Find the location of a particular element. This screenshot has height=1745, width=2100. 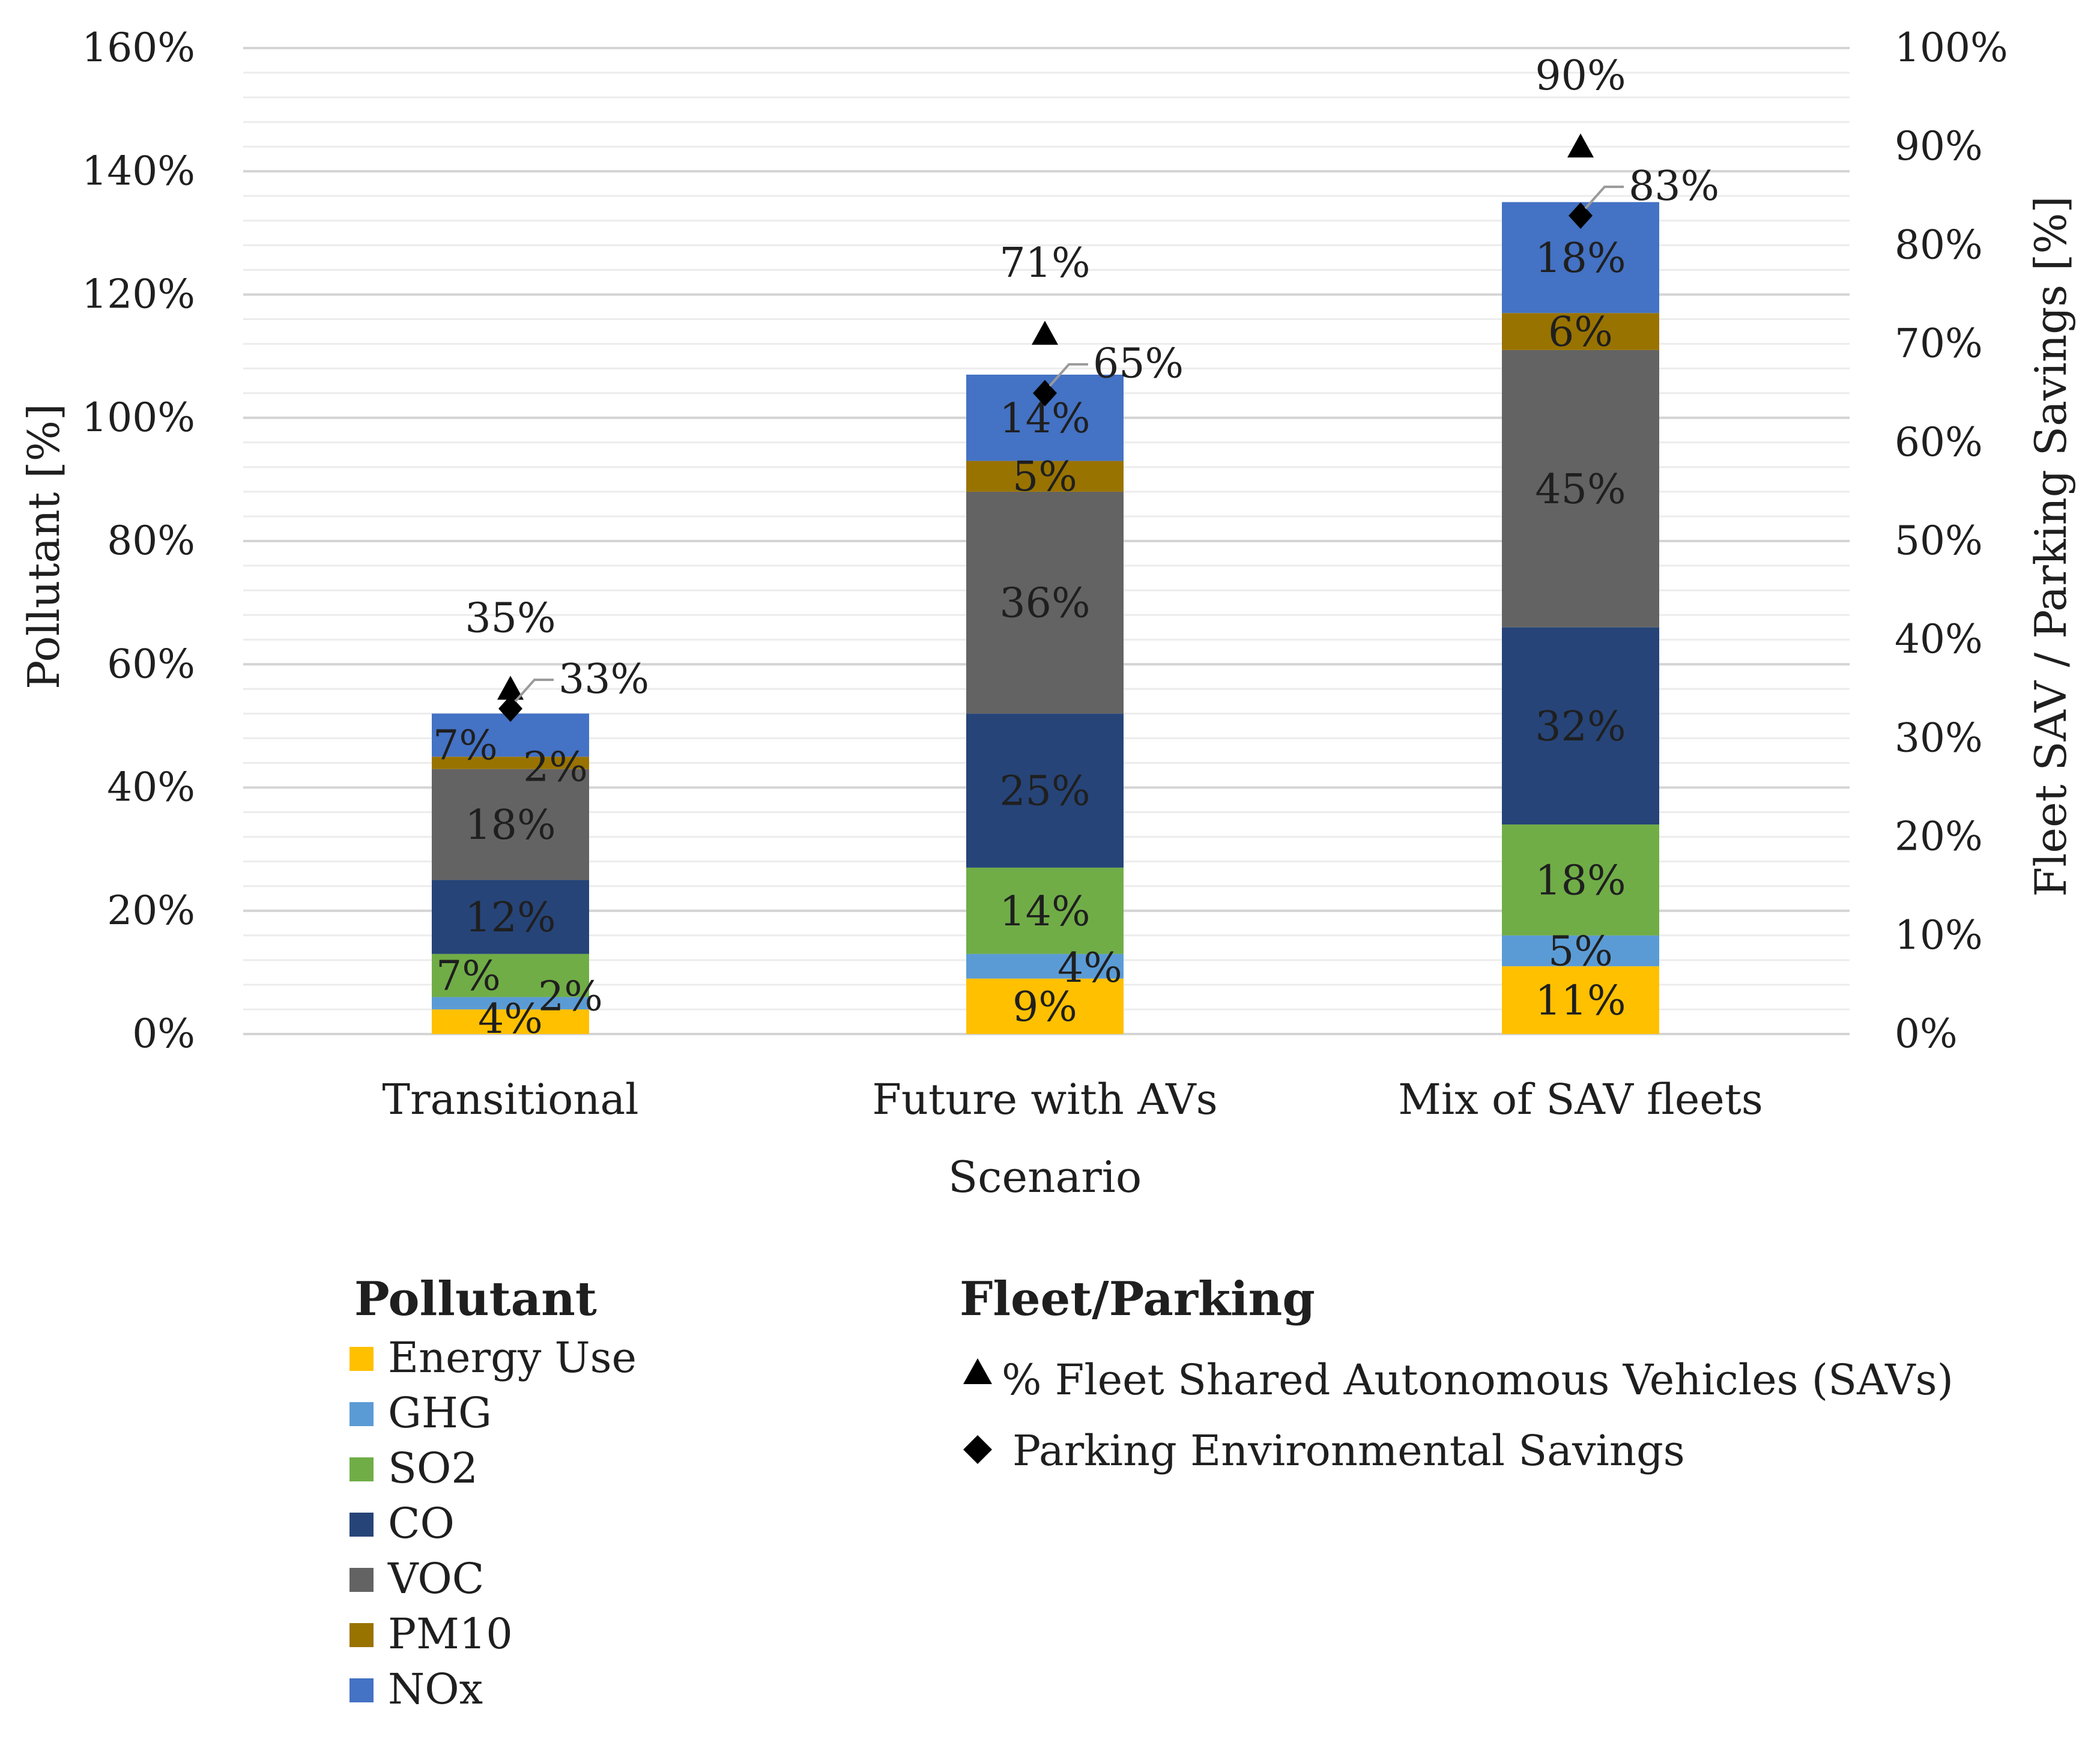

diamond-value-label: 65% is located at coordinates (1138, 364).